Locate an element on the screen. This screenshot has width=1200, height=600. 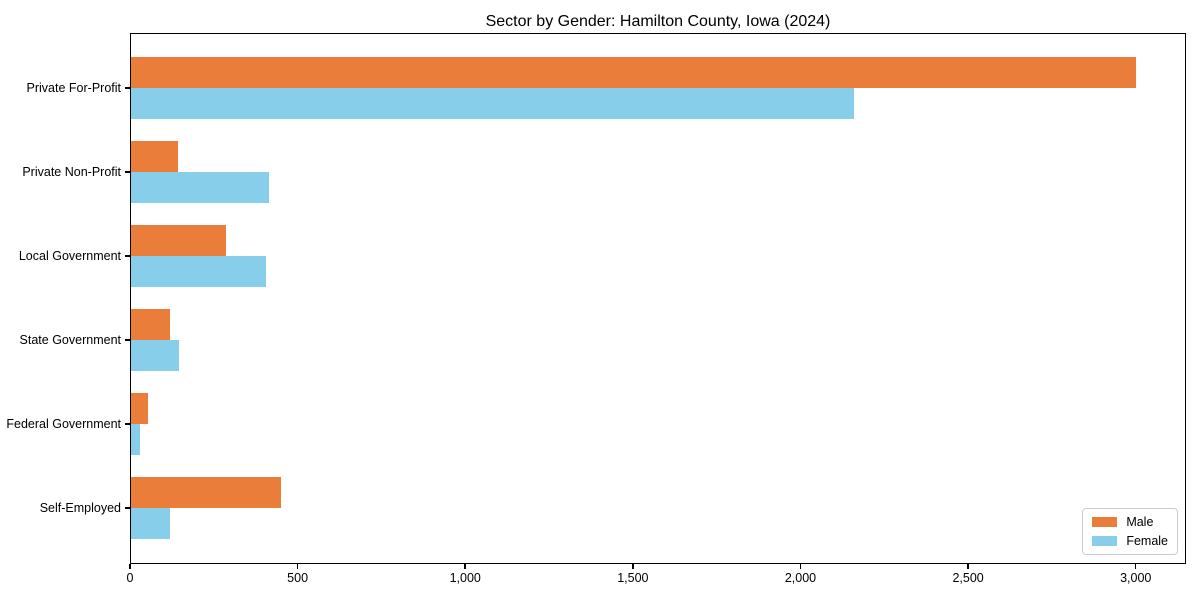
y-tick-label: Private For-Profit is located at coordinates (73, 88).